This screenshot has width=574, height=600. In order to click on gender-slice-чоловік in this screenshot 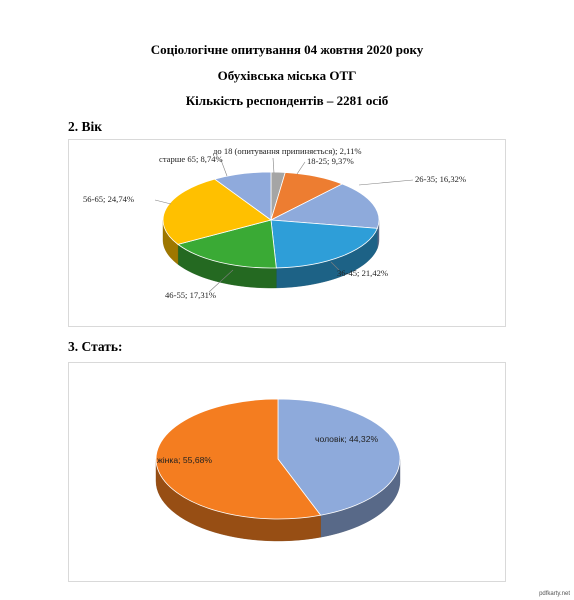, I will do `click(339, 457)`.